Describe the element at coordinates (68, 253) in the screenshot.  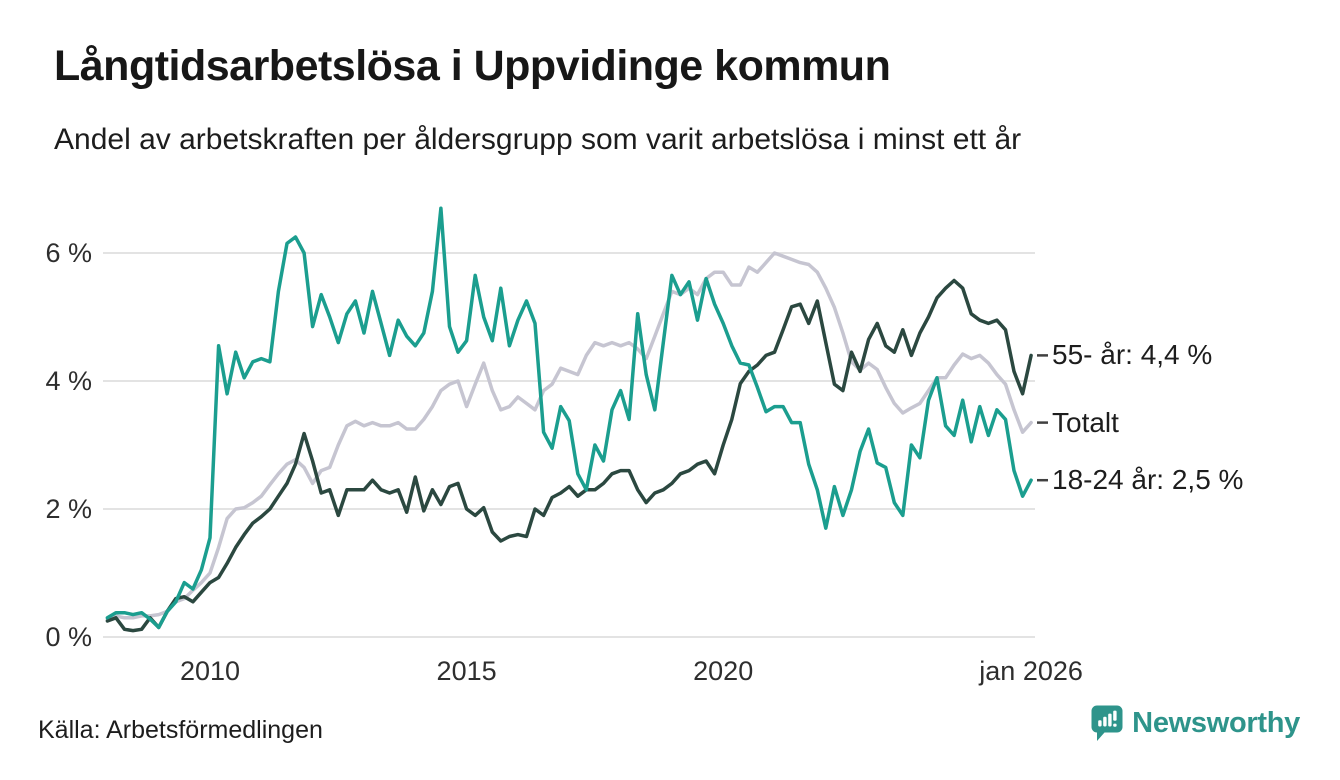
I see `y-tick-label: 6 %` at that location.